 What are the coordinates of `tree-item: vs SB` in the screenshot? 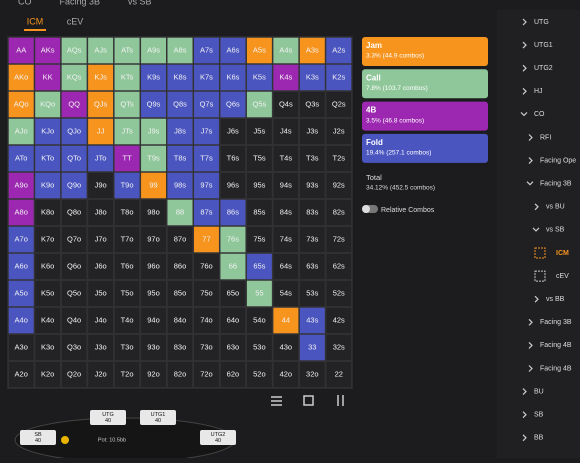 It's located at (555, 230).